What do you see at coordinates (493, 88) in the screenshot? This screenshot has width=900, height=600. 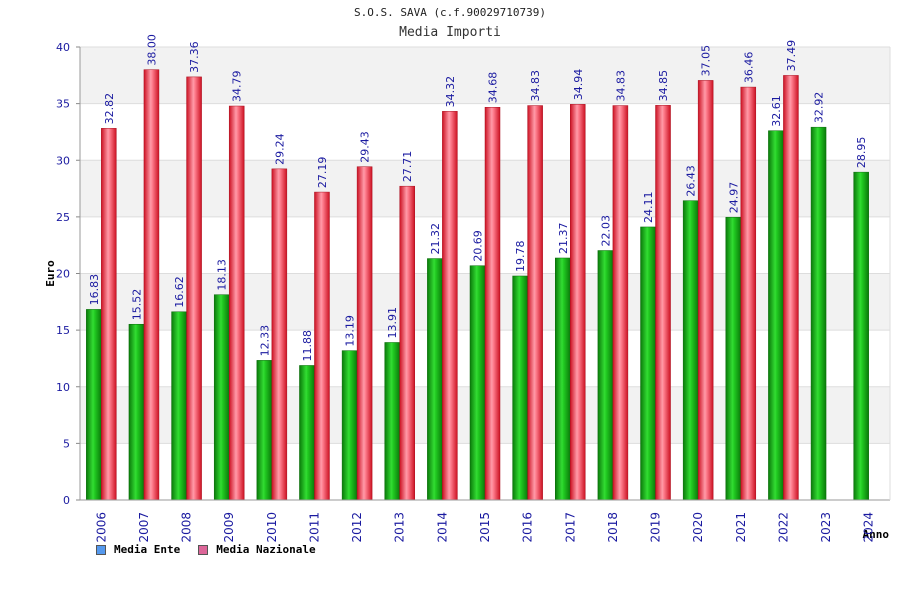 I see `data-label: 34.68` at bounding box center [493, 88].